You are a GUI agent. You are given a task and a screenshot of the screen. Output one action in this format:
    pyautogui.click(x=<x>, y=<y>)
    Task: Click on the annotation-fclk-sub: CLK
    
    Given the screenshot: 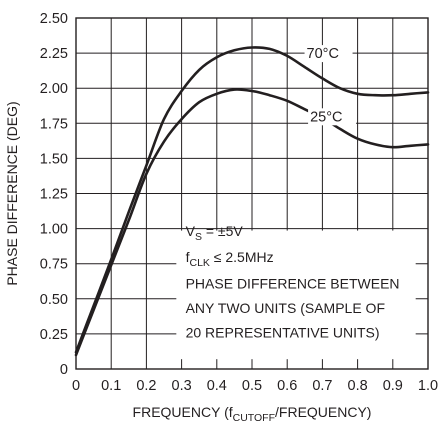 What is the action you would take?
    pyautogui.click(x=199, y=263)
    